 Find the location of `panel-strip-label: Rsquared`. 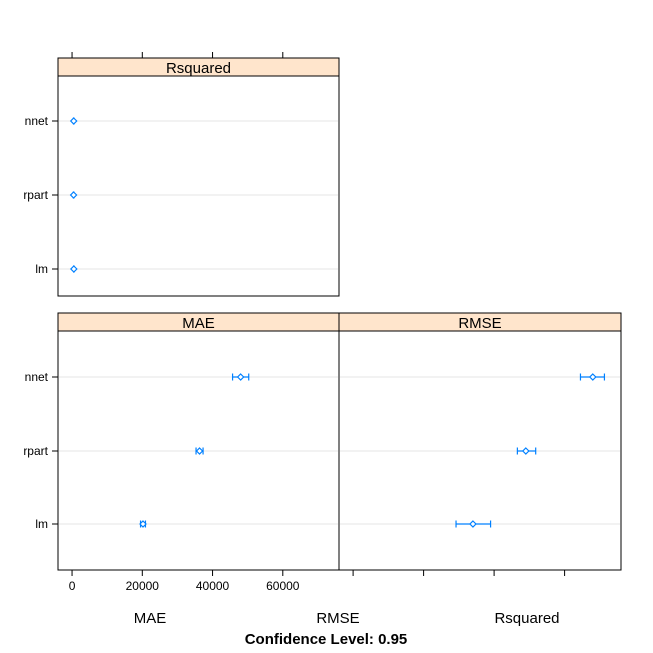

panel-strip-label: Rsquared is located at coordinates (198, 68).